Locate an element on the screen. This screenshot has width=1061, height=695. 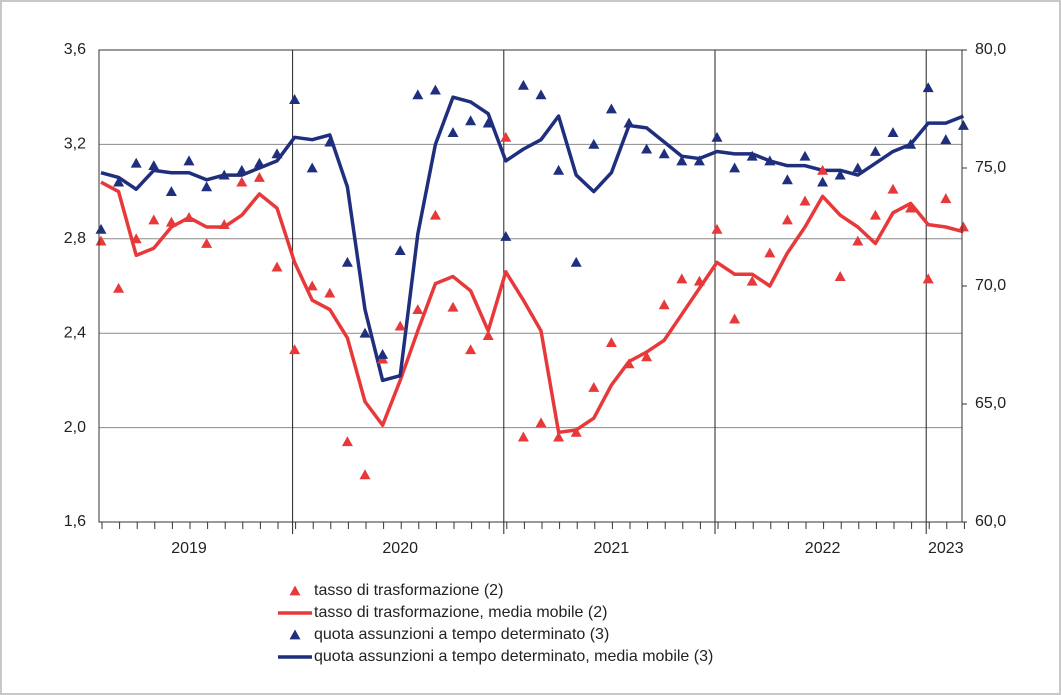
x-tick-label: 2022 is located at coordinates (823, 548).